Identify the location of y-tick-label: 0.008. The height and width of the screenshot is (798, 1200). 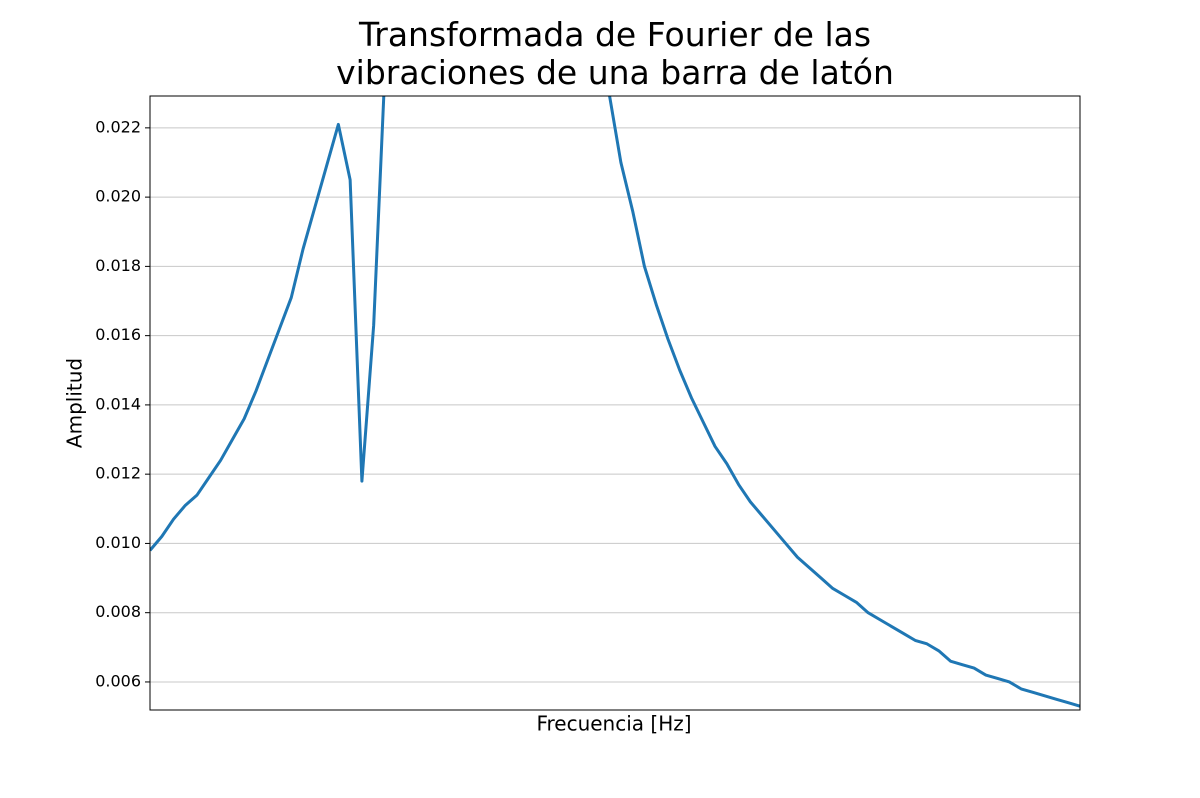
(118, 611).